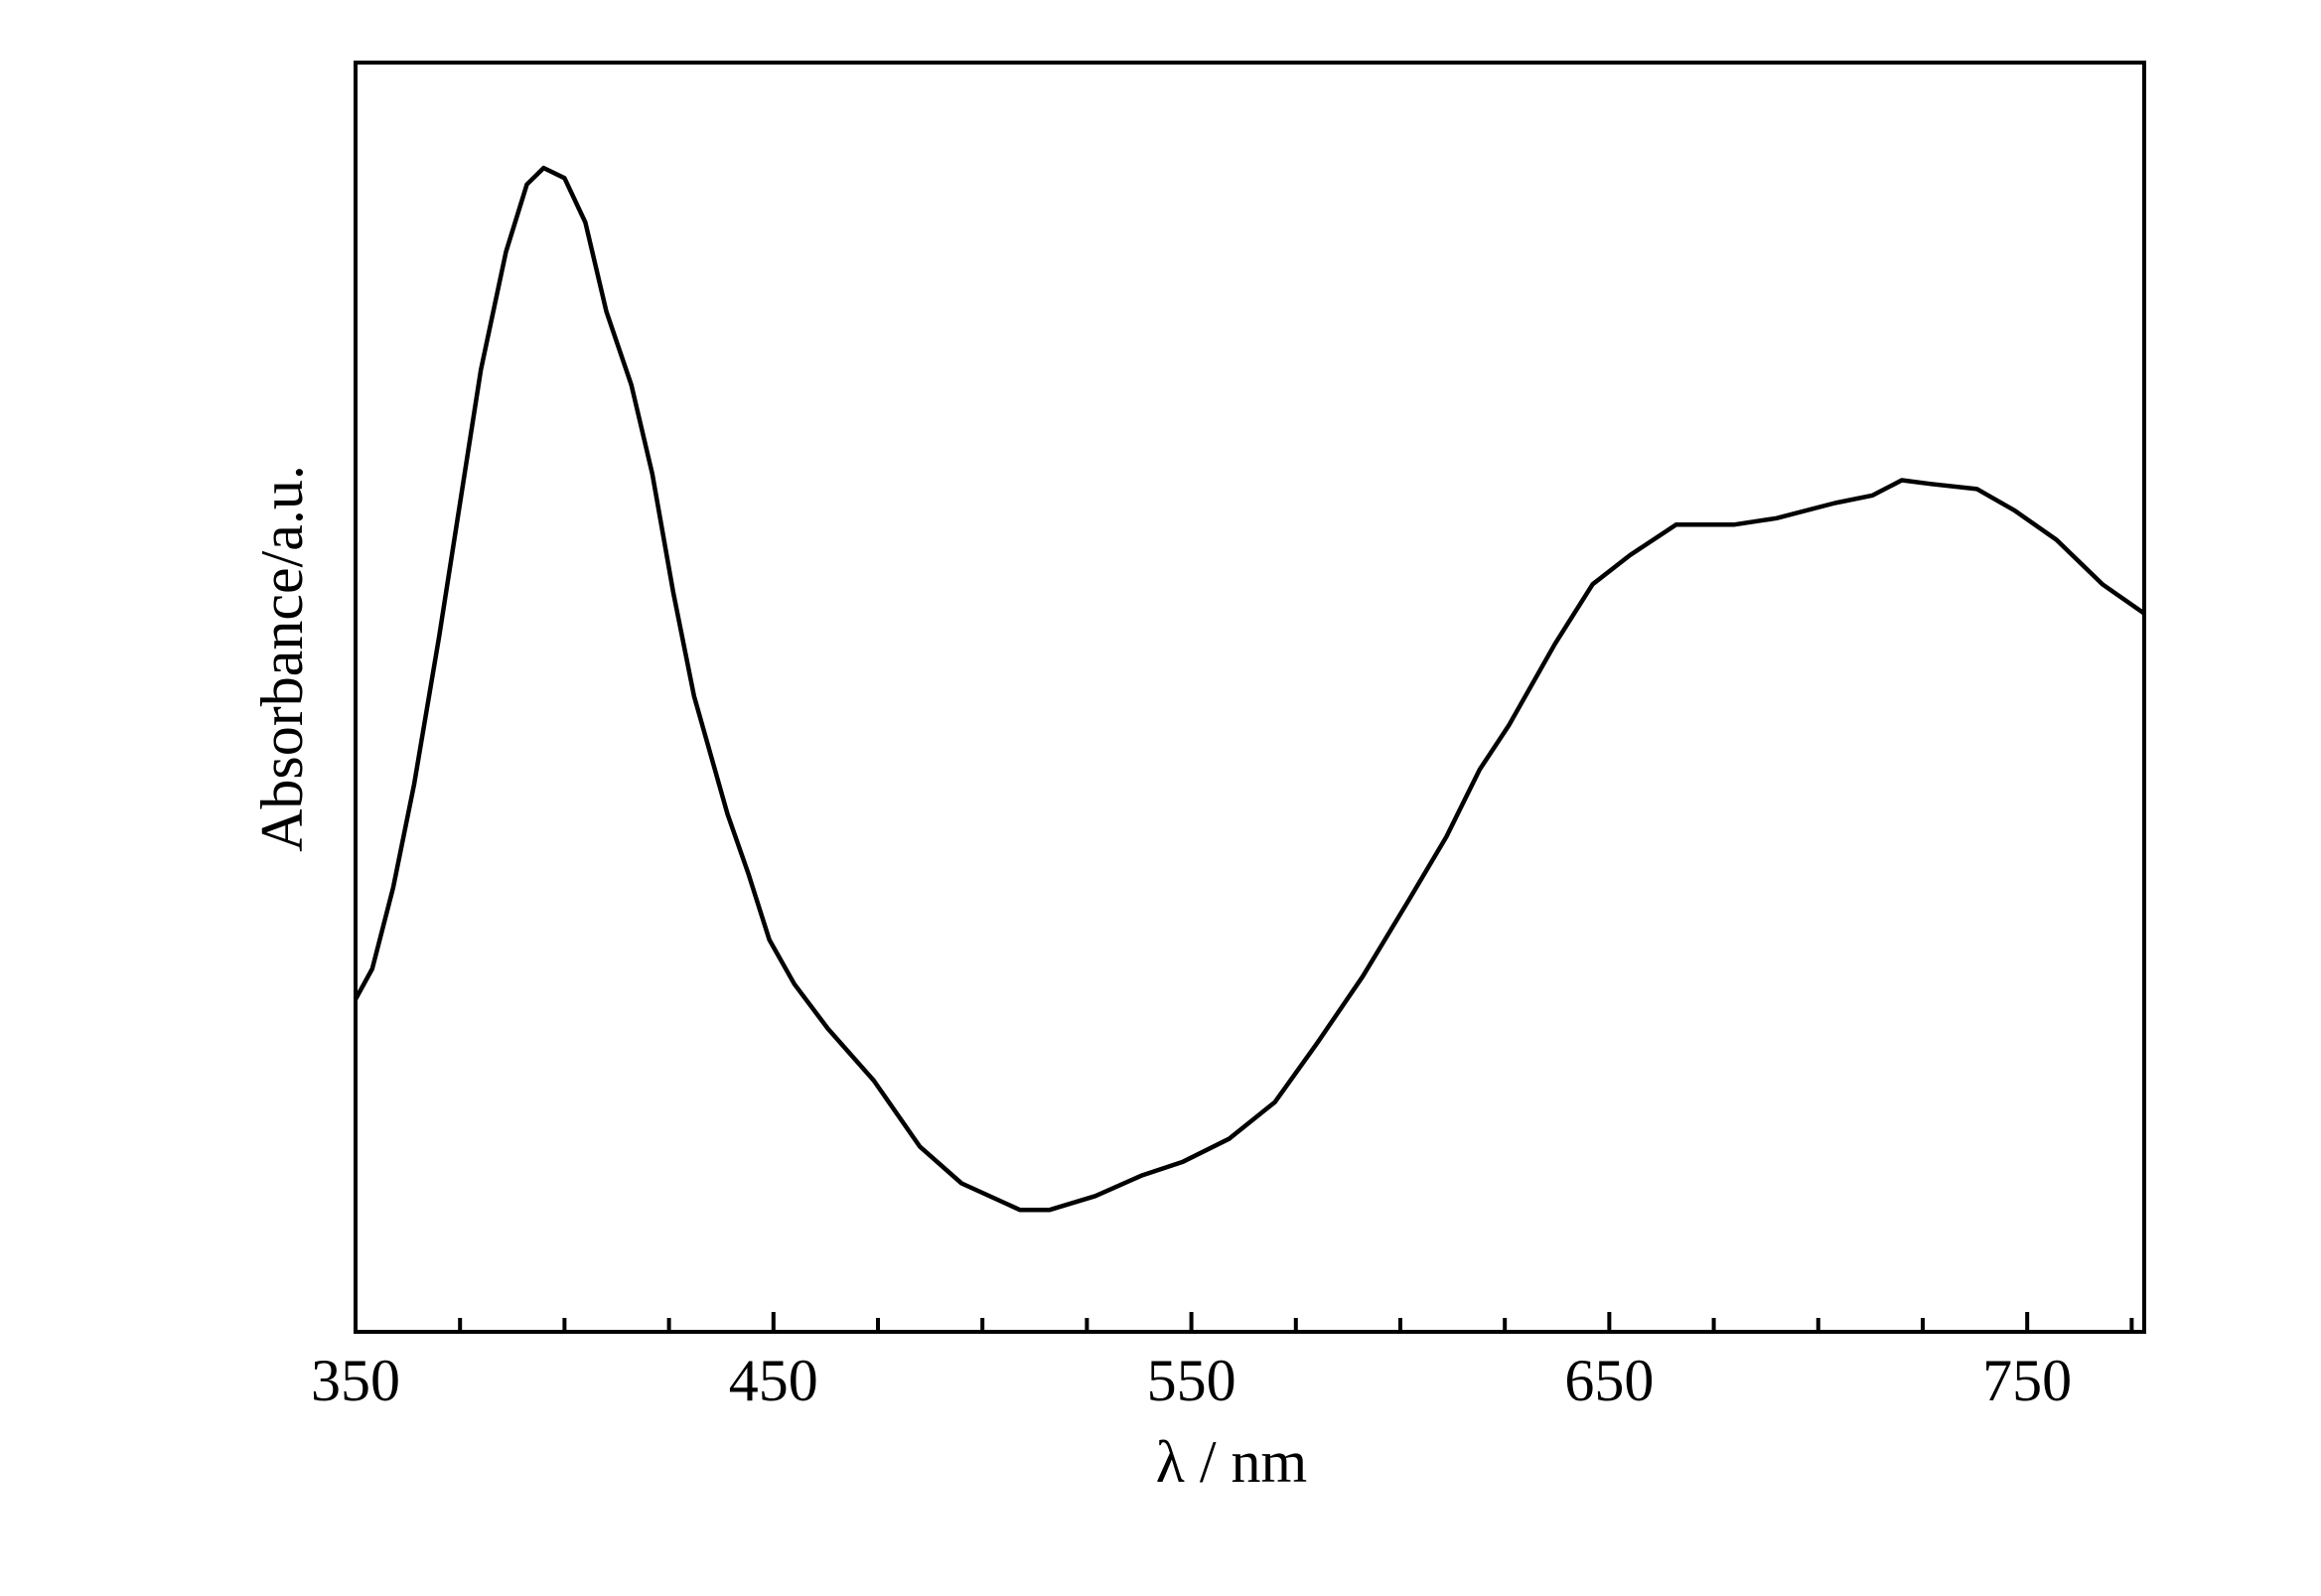 This screenshot has width=2321, height=1596. What do you see at coordinates (1191, 1380) in the screenshot?
I see `x-tick-label: 550` at bounding box center [1191, 1380].